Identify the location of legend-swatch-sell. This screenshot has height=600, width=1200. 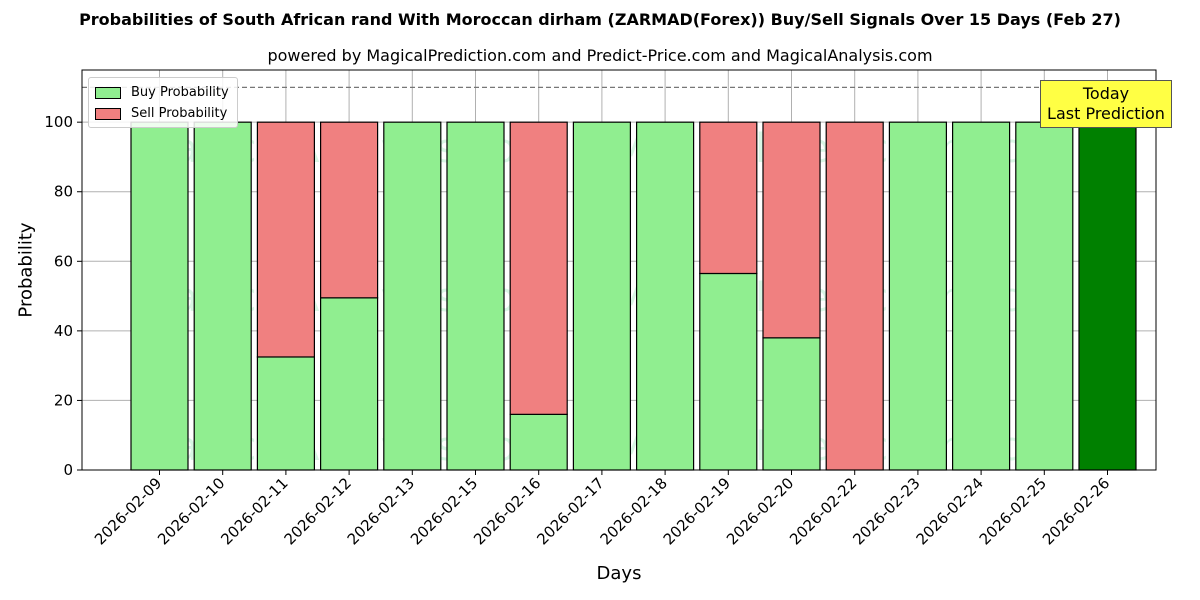
(108, 113).